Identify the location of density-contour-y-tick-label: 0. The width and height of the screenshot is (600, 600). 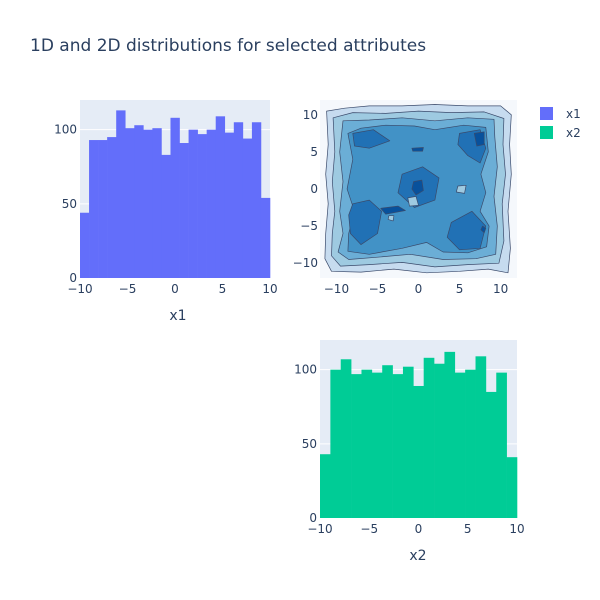
(314, 189).